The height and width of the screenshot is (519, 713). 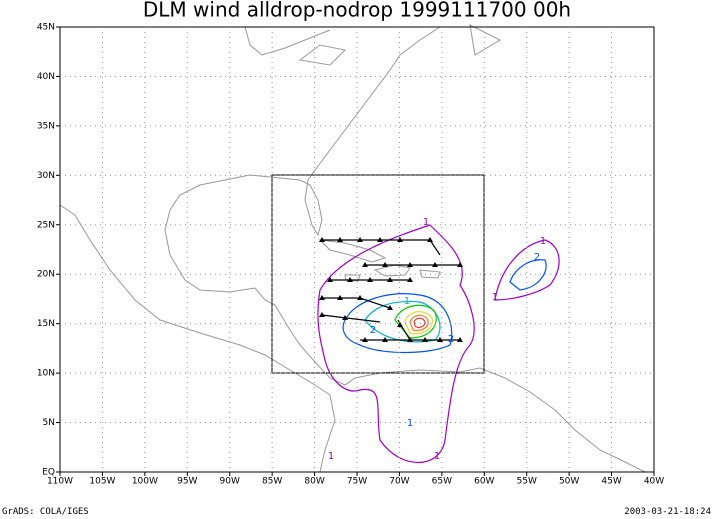 I want to click on title: DLM wind alldrop-nodrop 1999111700 00h, so click(x=357, y=11).